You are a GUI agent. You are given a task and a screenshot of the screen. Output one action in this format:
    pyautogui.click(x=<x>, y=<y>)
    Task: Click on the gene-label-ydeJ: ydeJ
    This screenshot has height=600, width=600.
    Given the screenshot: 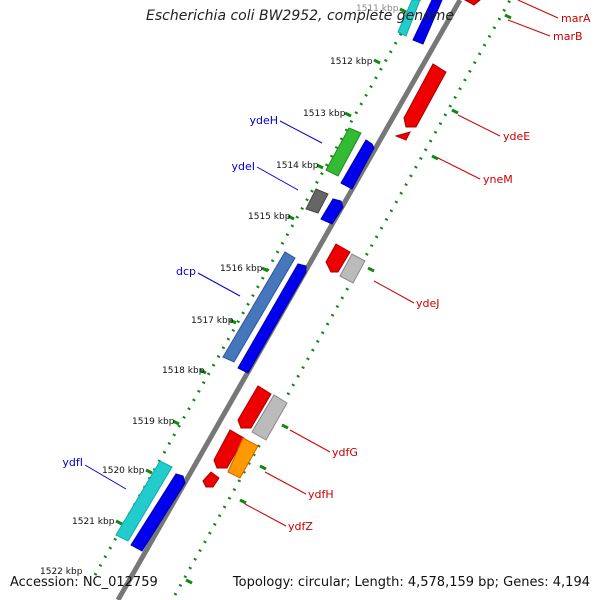 What is the action you would take?
    pyautogui.click(x=428, y=303)
    